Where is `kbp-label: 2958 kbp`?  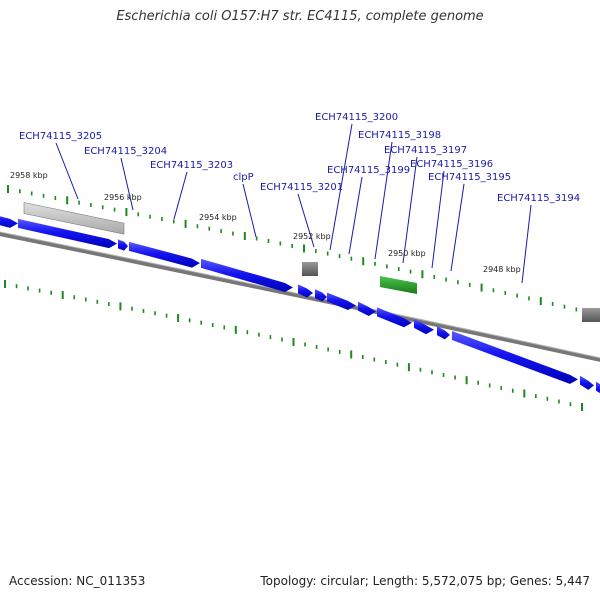 kbp-label: 2958 kbp is located at coordinates (29, 175).